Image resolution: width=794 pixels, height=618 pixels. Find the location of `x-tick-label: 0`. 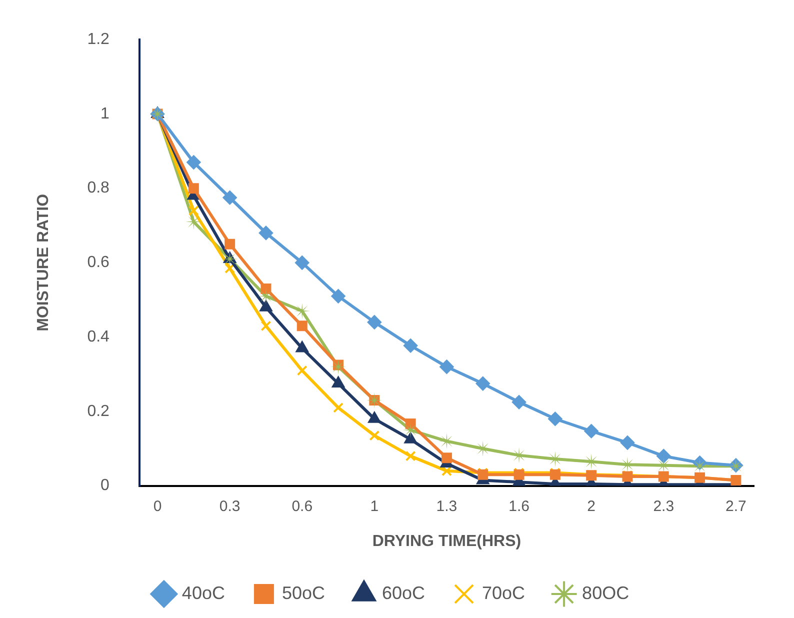

x-tick-label: 0 is located at coordinates (157, 506).